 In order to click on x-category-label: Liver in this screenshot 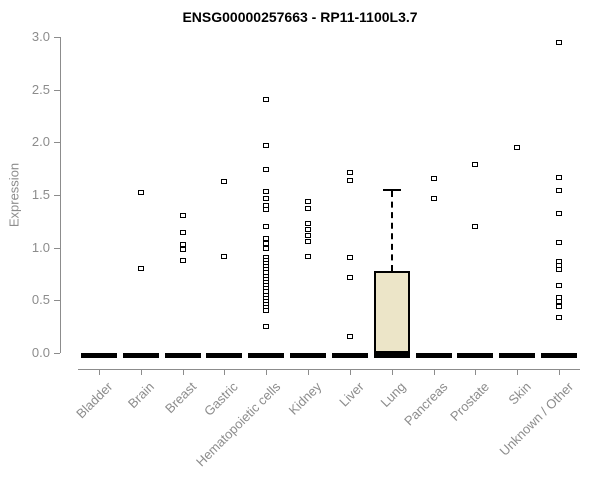, I will do `click(351, 394)`.